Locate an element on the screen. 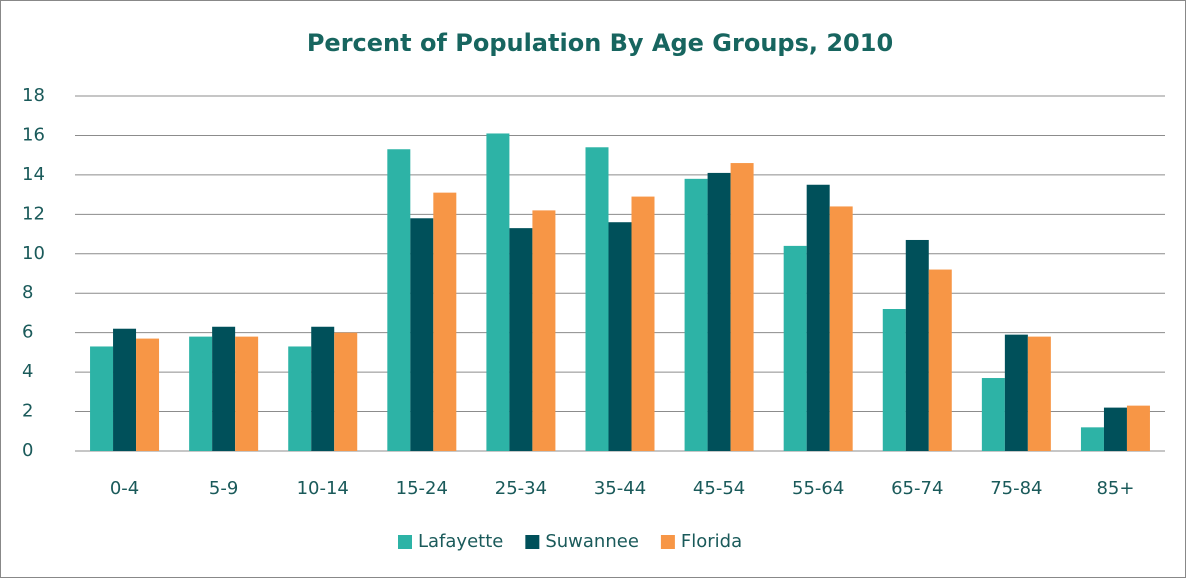 Image resolution: width=1187 pixels, height=583 pixels. x-tick-label: 10-14 is located at coordinates (323, 488).